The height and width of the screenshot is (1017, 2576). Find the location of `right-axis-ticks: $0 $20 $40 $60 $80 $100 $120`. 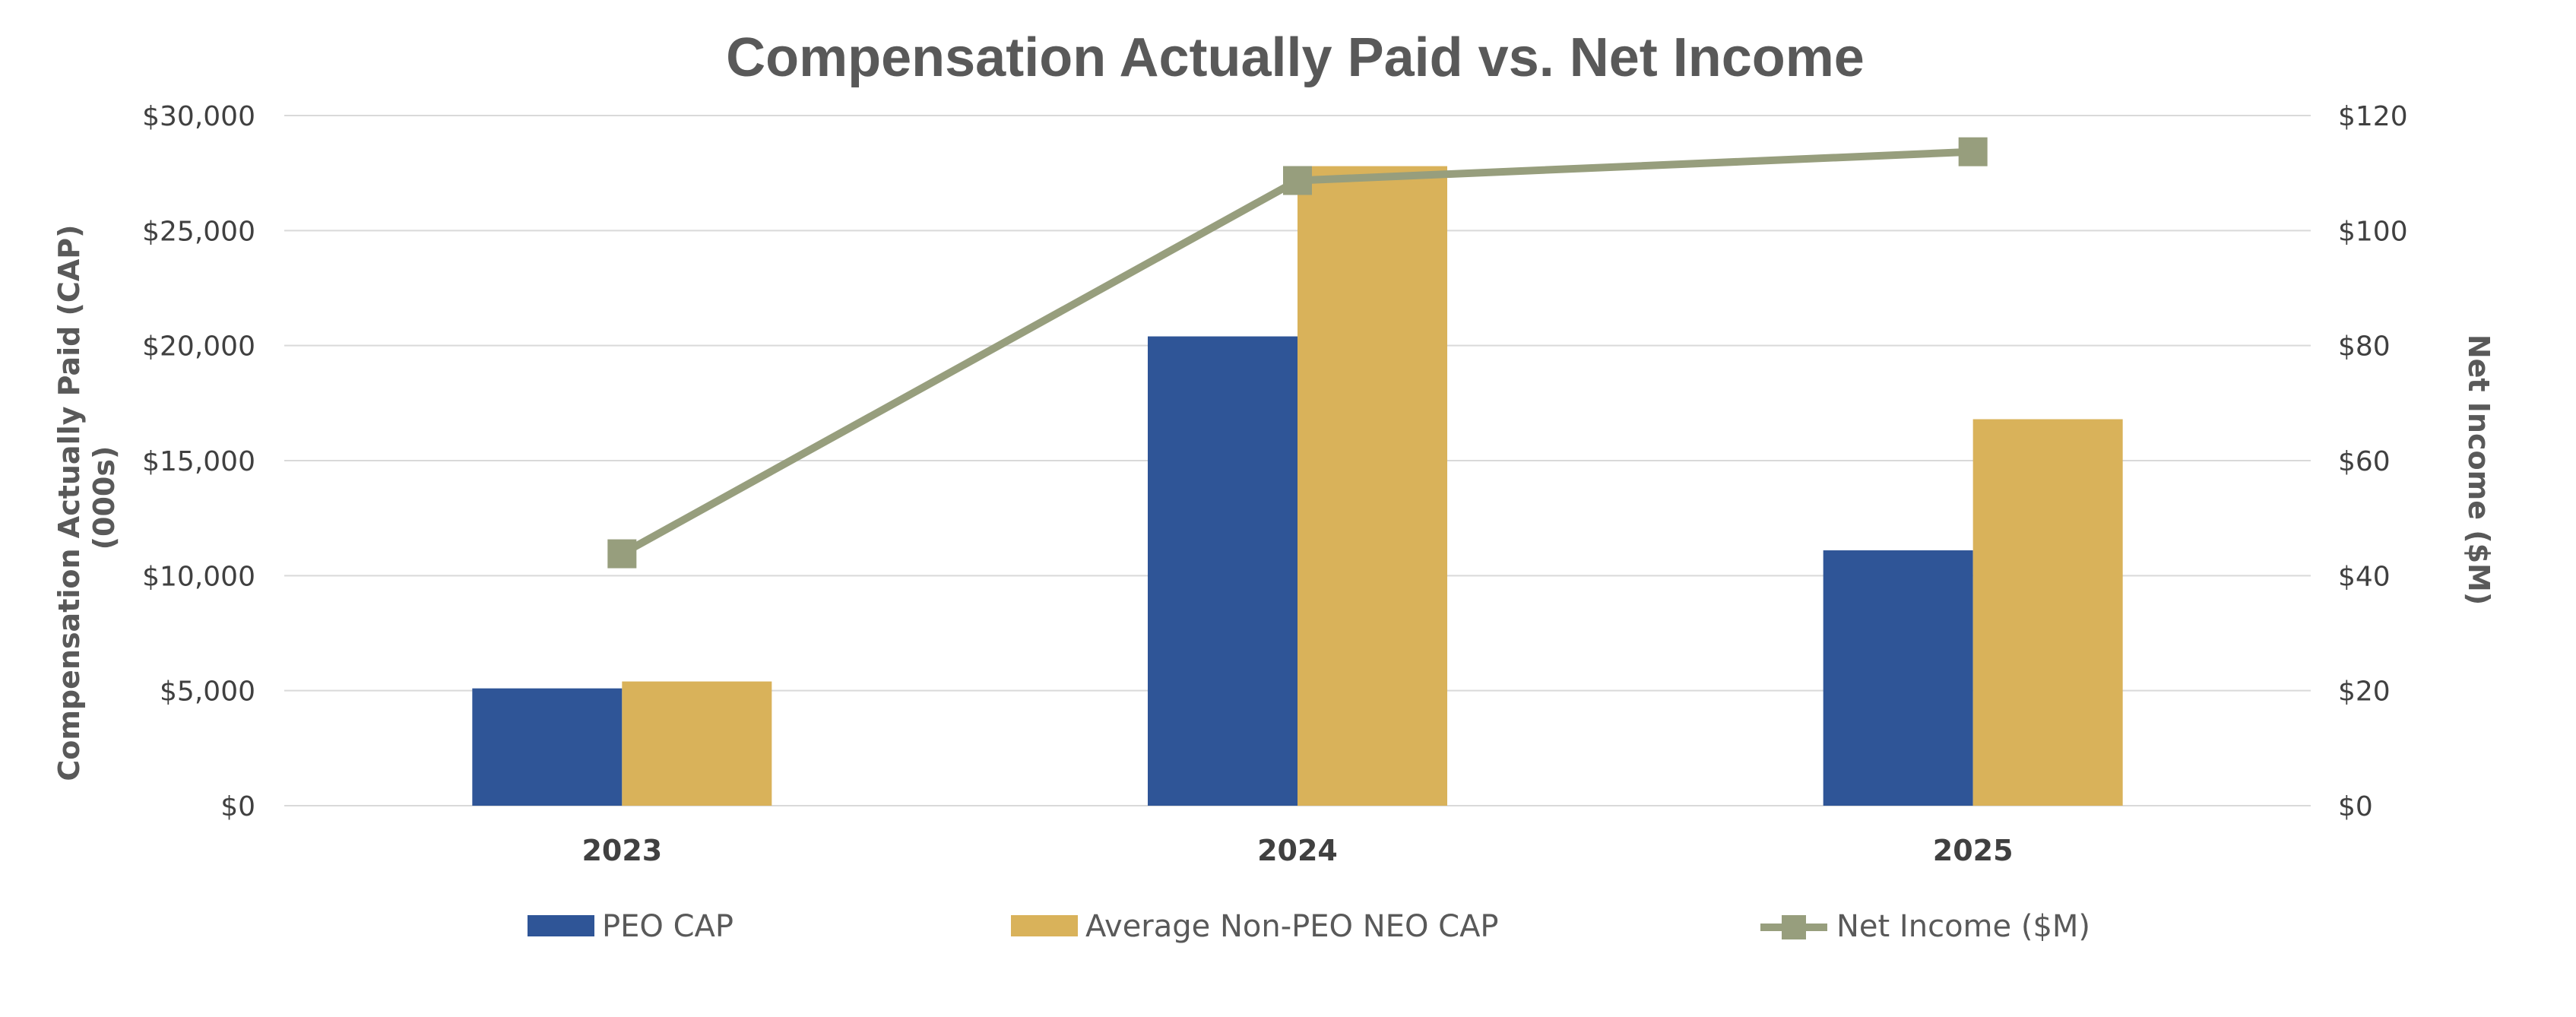

right-axis-ticks: $0 $20 $40 $60 $80 $100 $120 is located at coordinates (2373, 461).